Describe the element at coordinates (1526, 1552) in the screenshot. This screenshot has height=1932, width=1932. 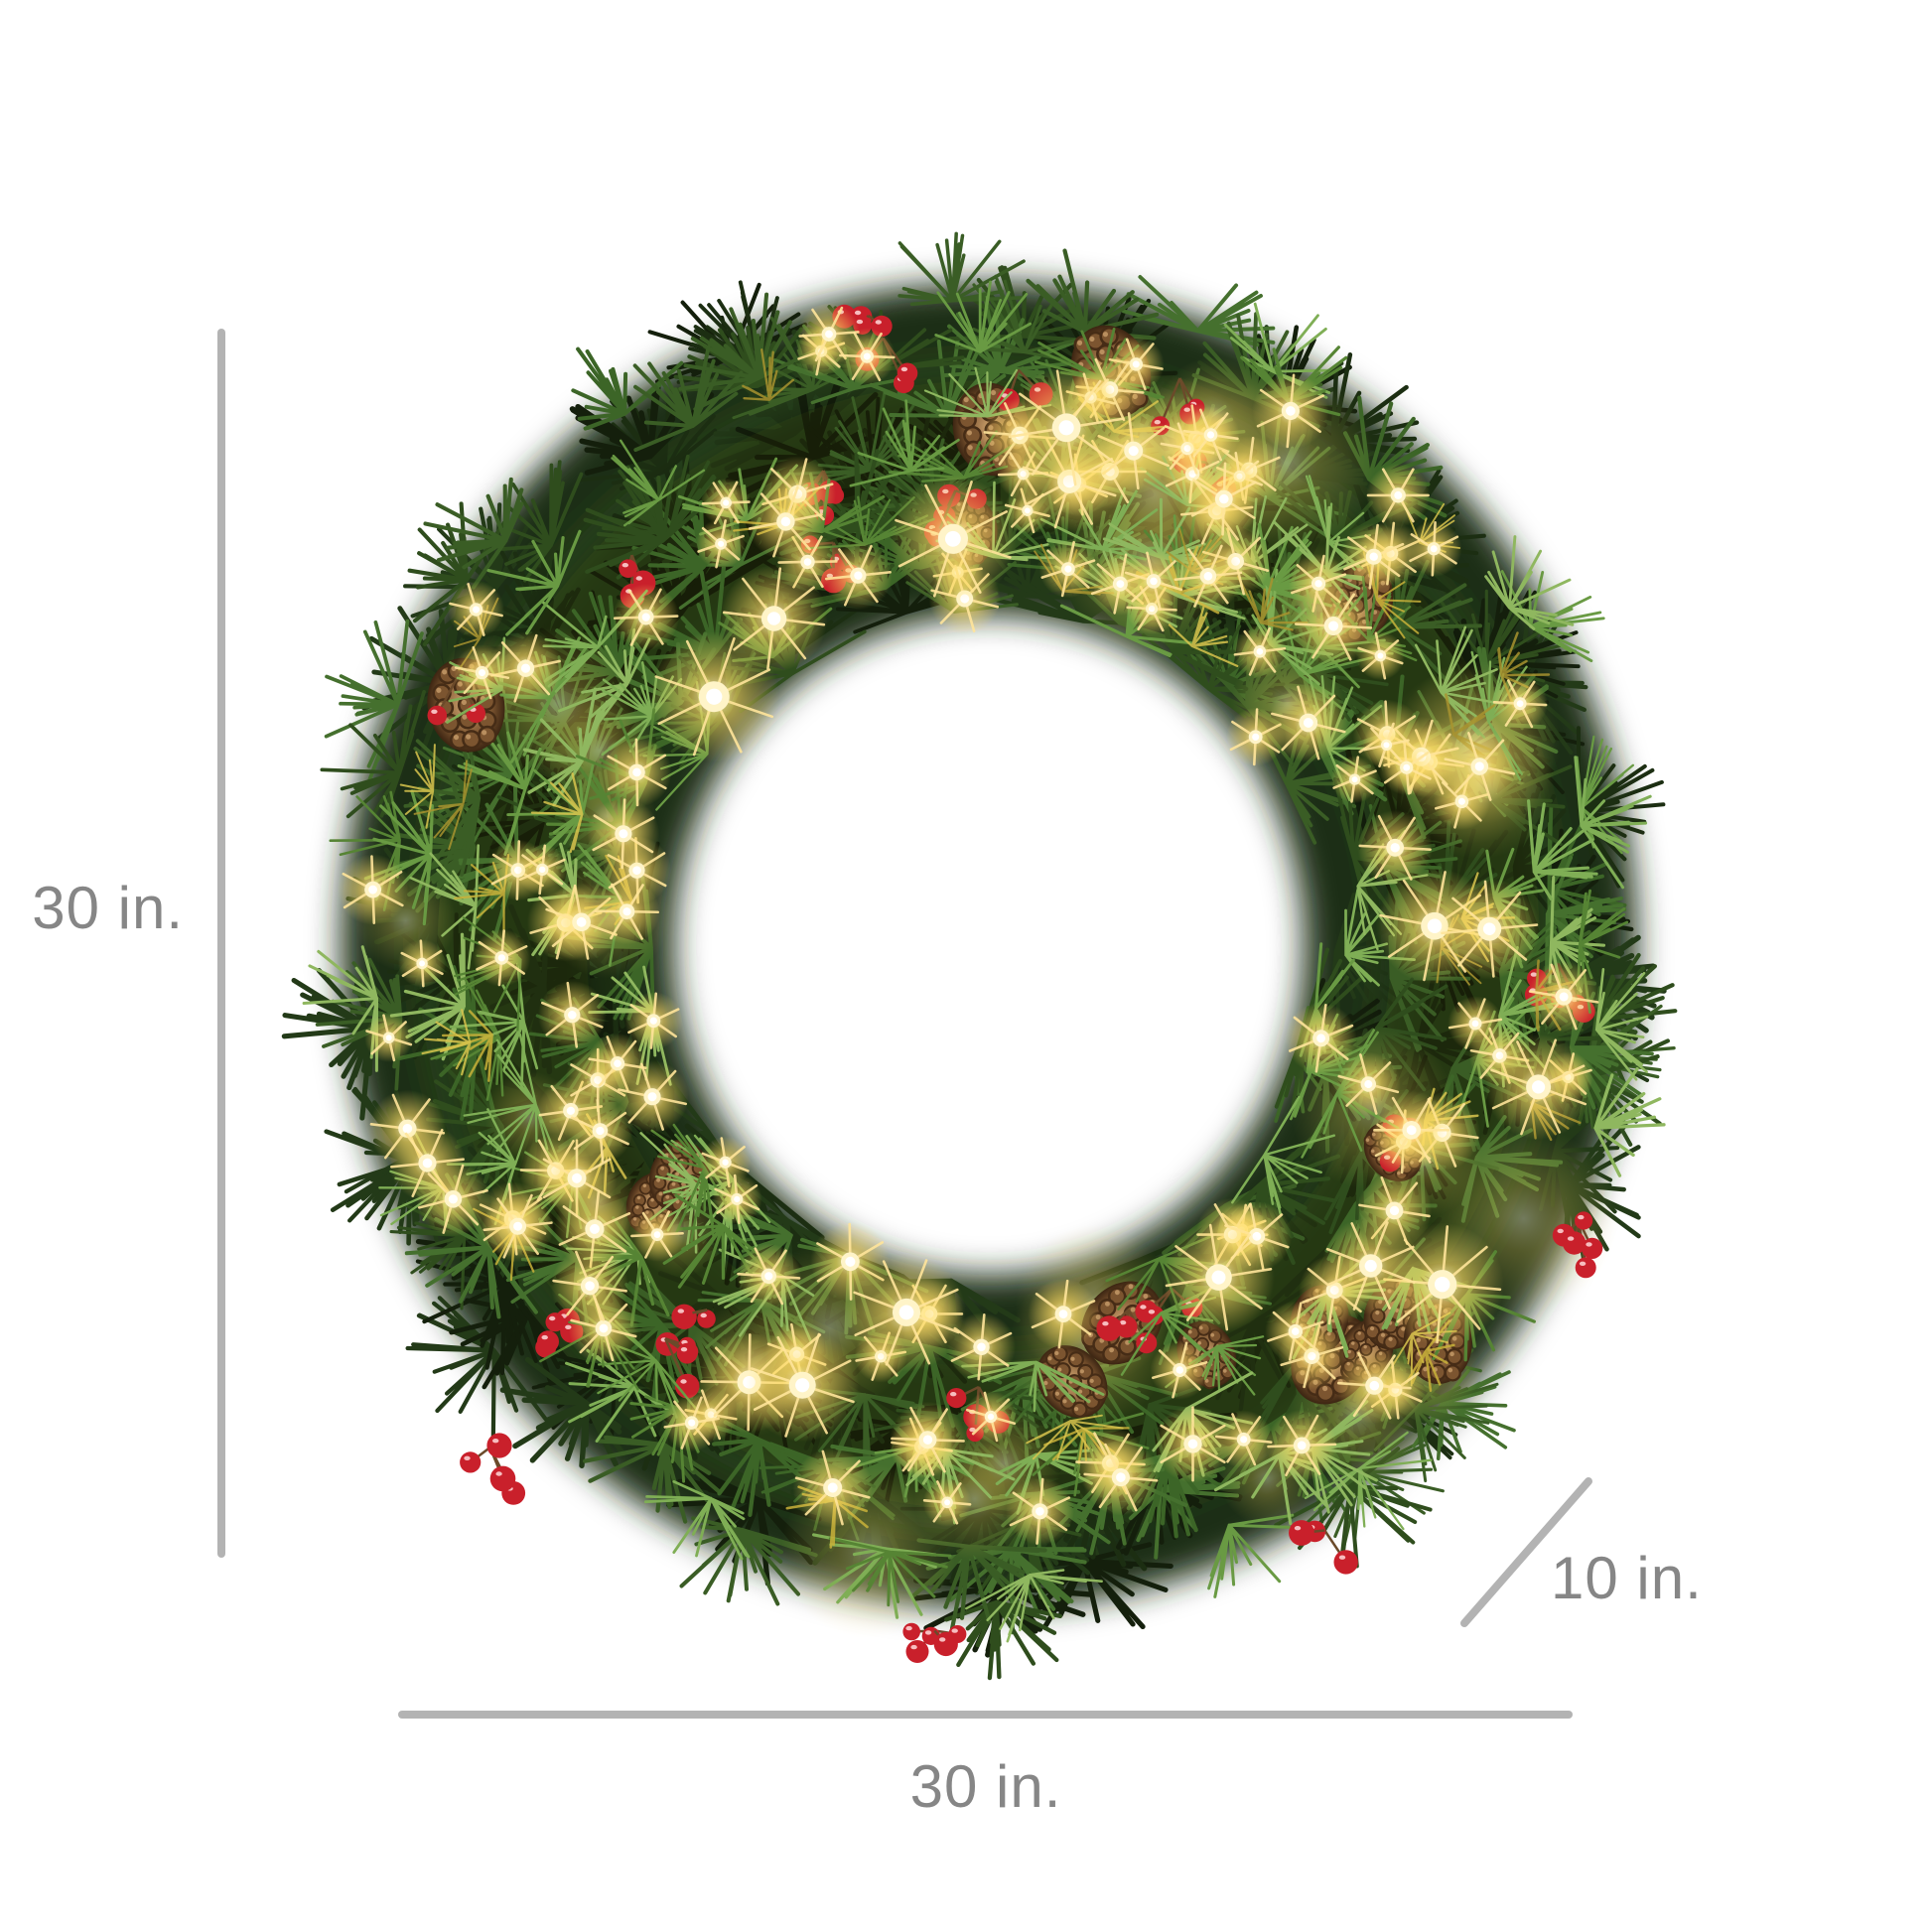
I see `depth-dimension-line` at that location.